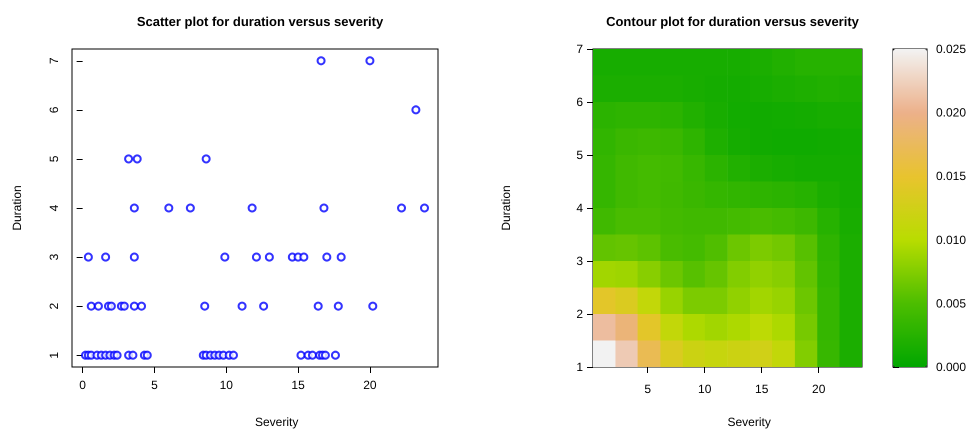 The height and width of the screenshot is (432, 978). I want to click on color-bar-label: 0.005, so click(951, 303).